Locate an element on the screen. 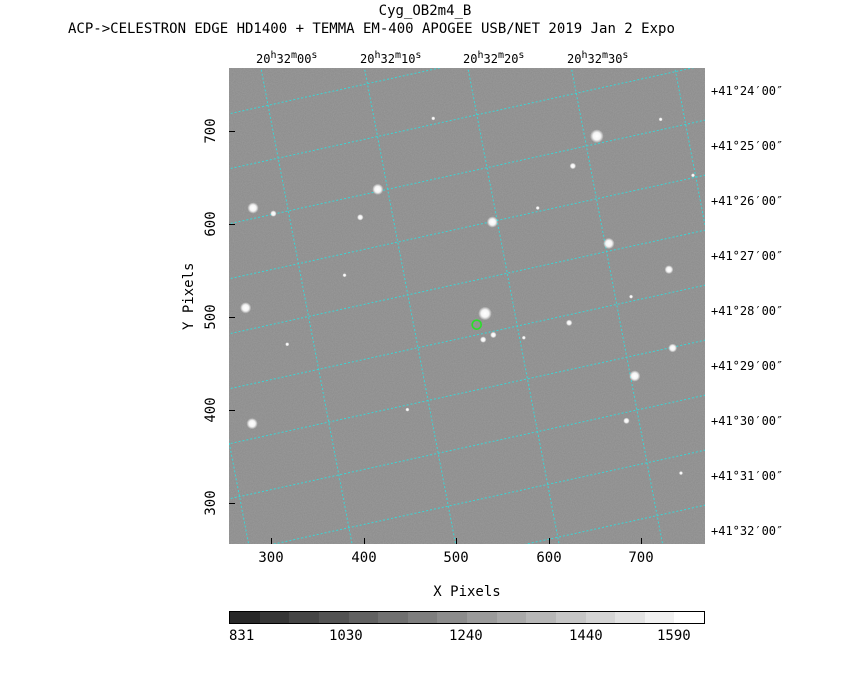 This screenshot has height=680, width=850. x-tick-label: 600 is located at coordinates (549, 558).